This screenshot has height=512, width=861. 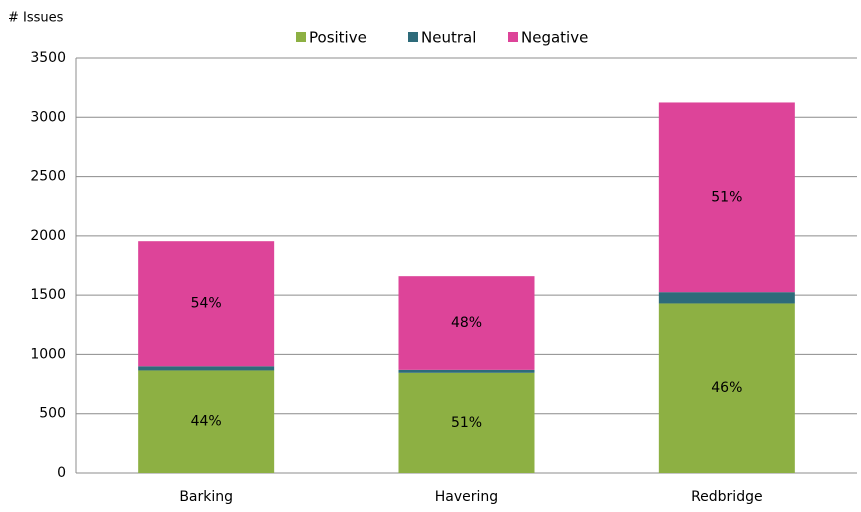 I want to click on x-tick-label: Barking, so click(x=206, y=497).